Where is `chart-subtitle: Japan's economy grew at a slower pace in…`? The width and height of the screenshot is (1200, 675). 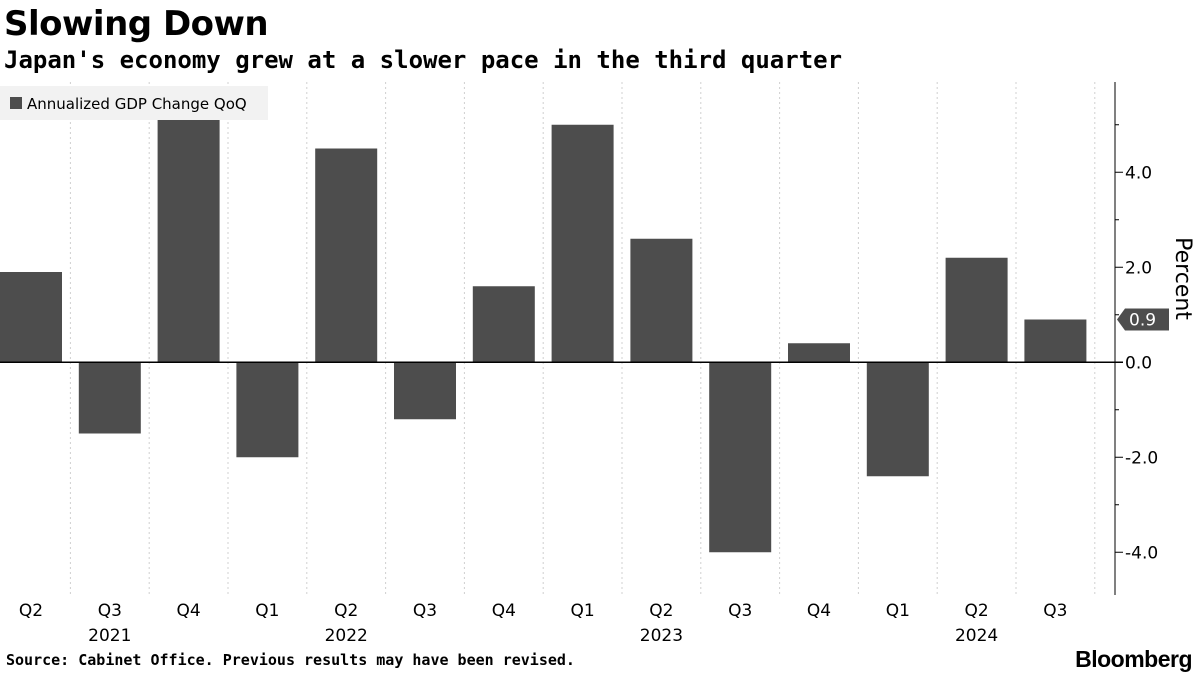
chart-subtitle: Japan's economy grew at a slower pace in… is located at coordinates (423, 60).